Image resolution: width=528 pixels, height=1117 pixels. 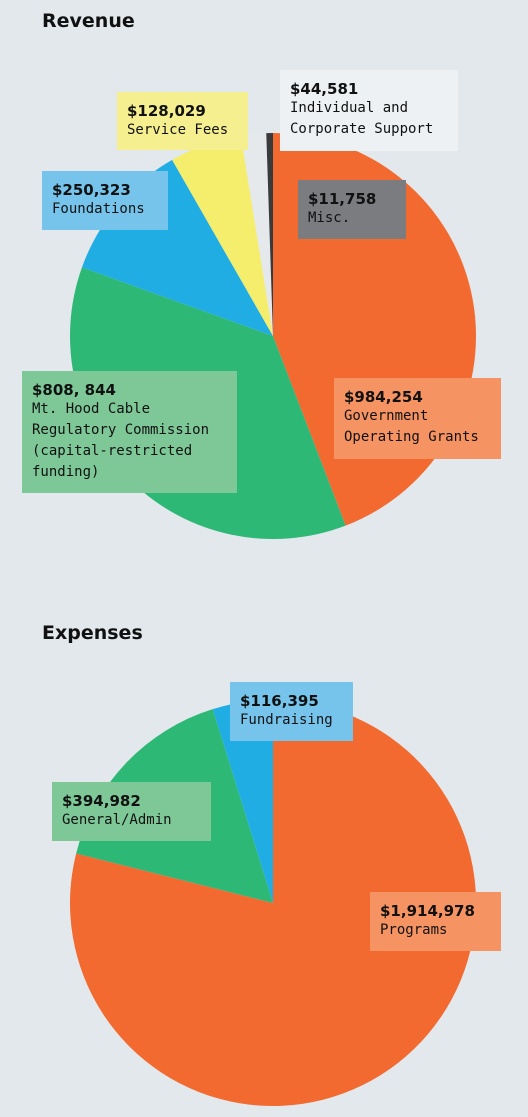 I want to click on callout-amount: $984,254, so click(x=383, y=397).